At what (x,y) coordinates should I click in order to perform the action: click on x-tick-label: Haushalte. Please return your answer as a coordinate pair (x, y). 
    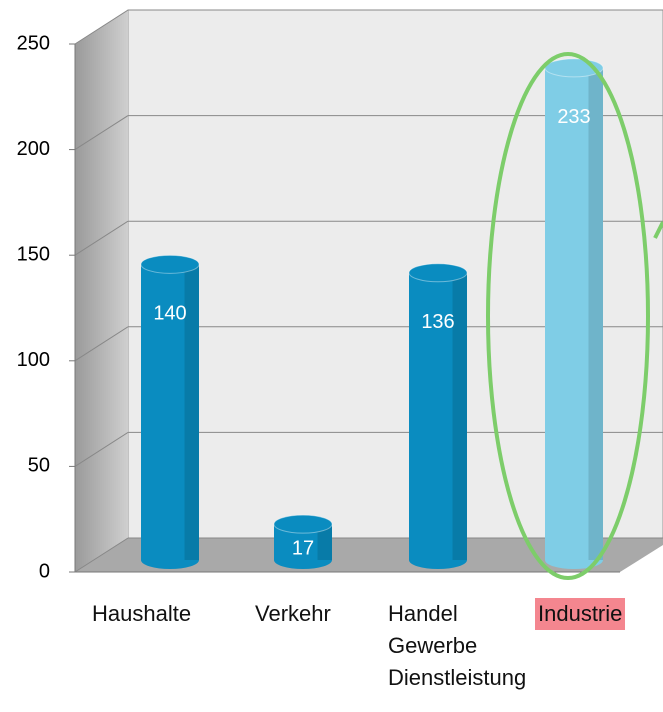
    Looking at the image, I should click on (142, 613).